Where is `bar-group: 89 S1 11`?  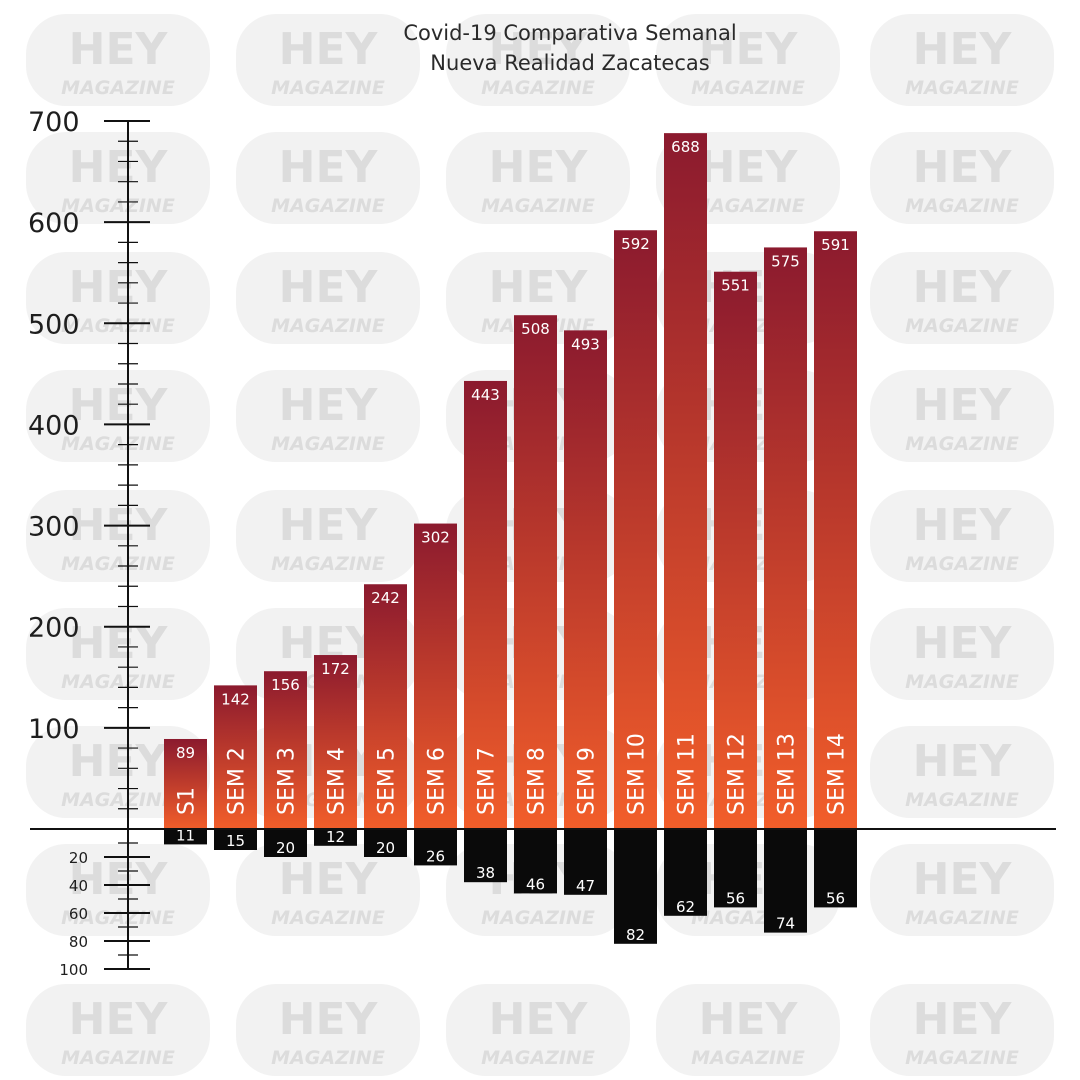
bar-group: 89 S1 11 is located at coordinates (185, 791).